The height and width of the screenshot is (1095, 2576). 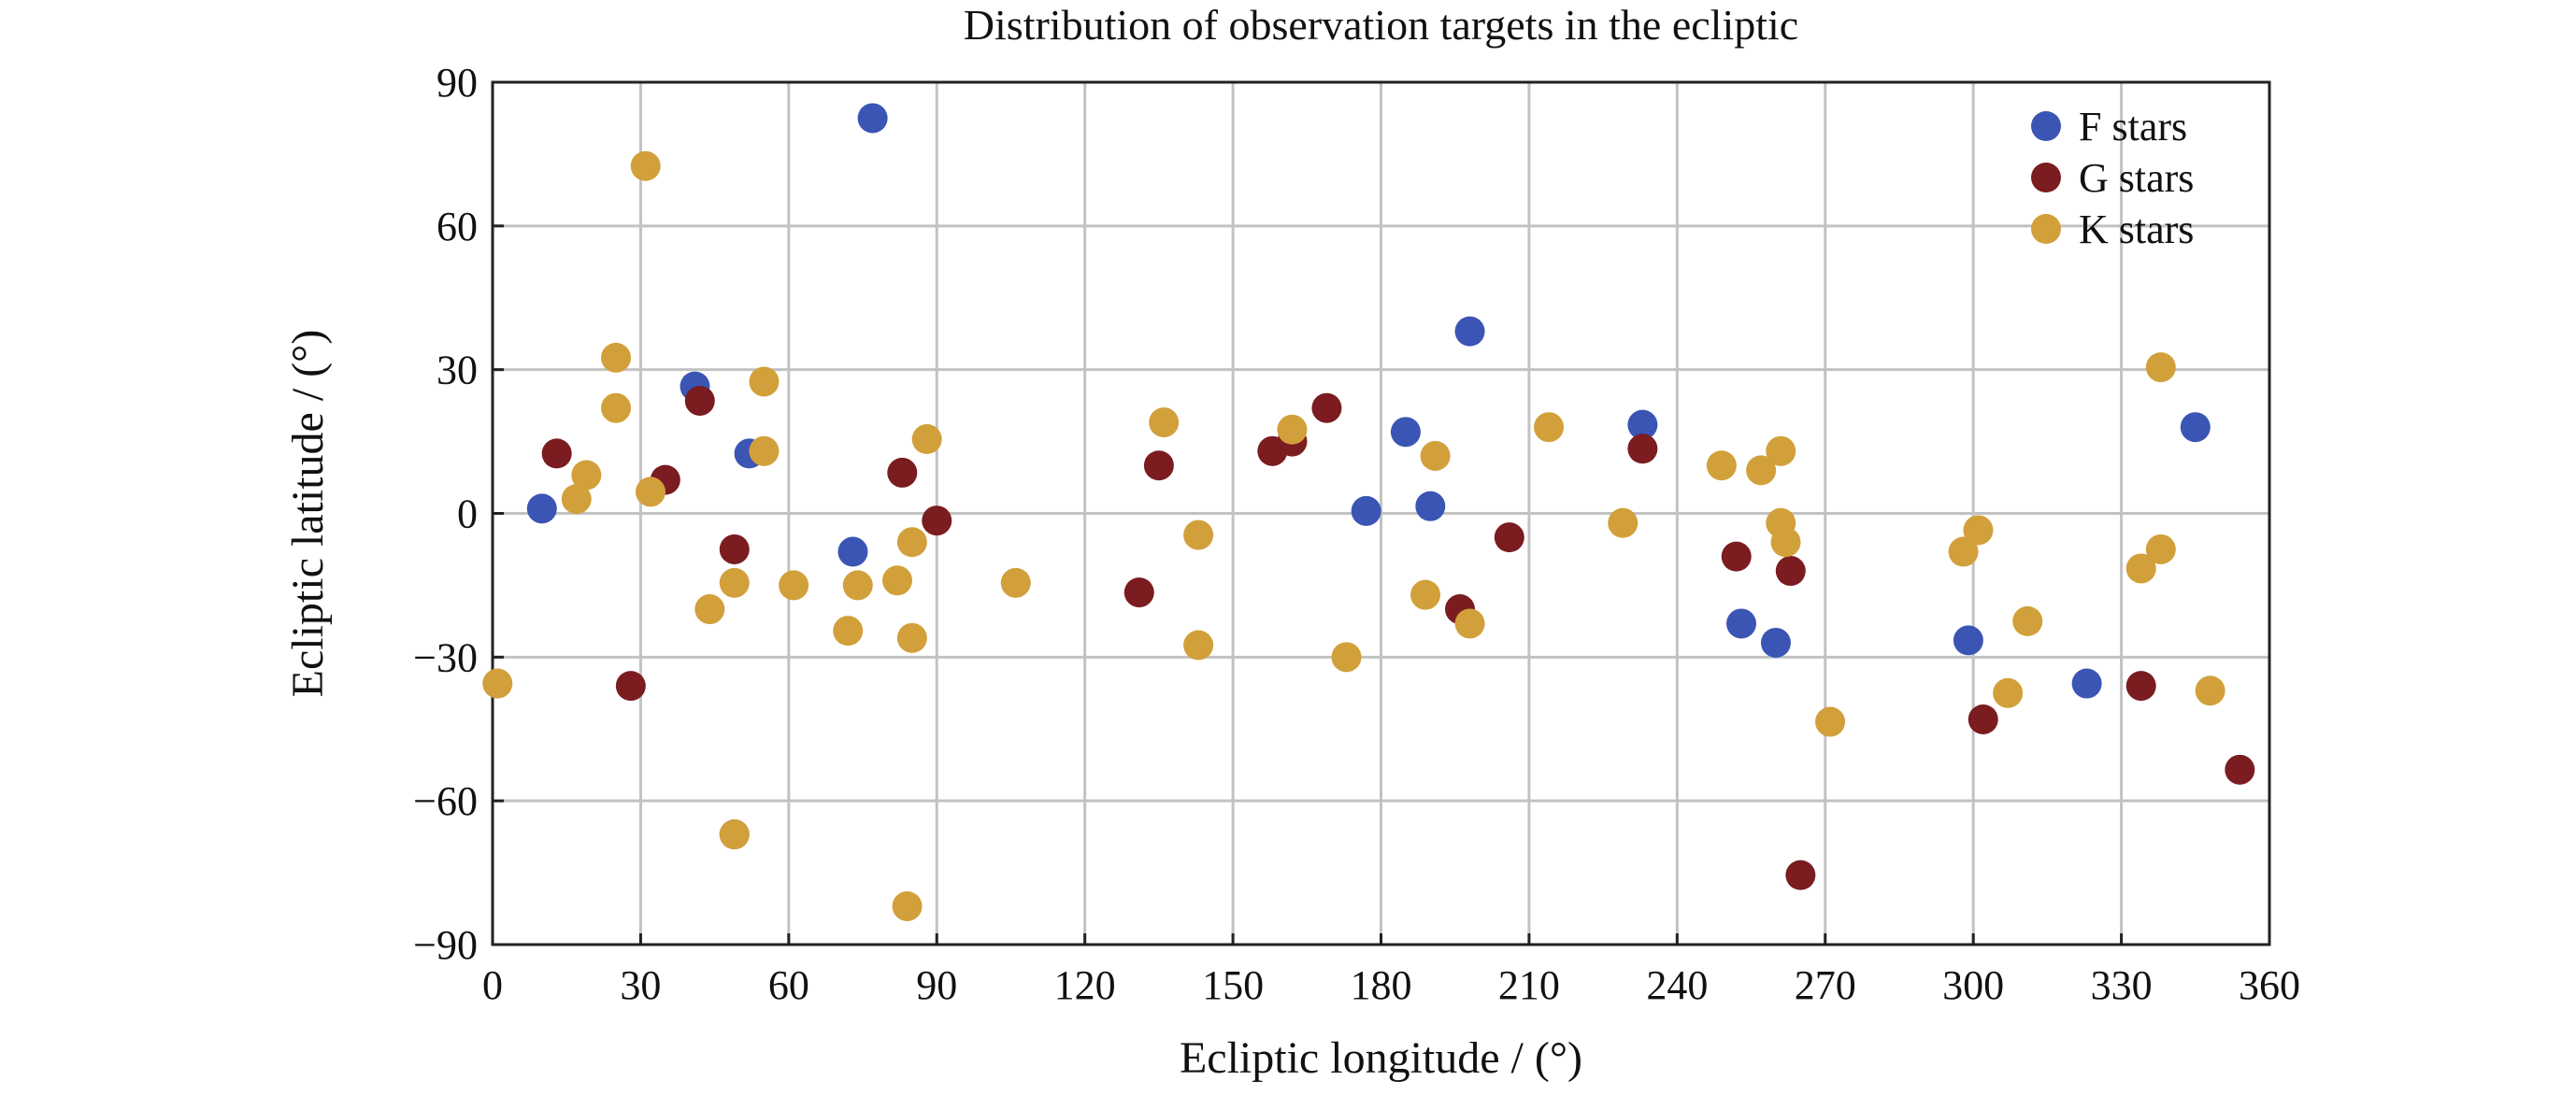 I want to click on legend-marker-g-stars, so click(x=2046, y=177).